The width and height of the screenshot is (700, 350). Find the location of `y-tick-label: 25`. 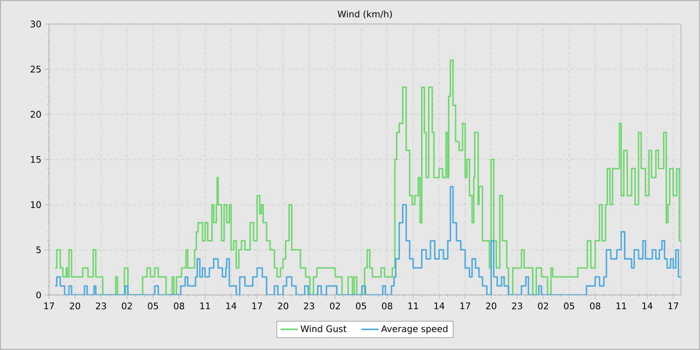

y-tick-label: 25 is located at coordinates (35, 69).